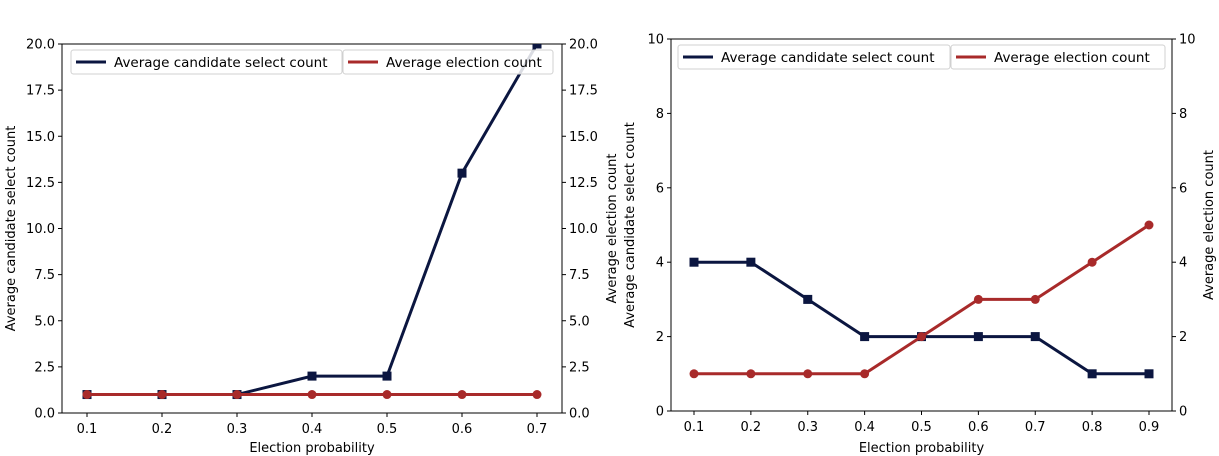  I want to click on y-tick-label-left: 10.0, so click(40, 229).